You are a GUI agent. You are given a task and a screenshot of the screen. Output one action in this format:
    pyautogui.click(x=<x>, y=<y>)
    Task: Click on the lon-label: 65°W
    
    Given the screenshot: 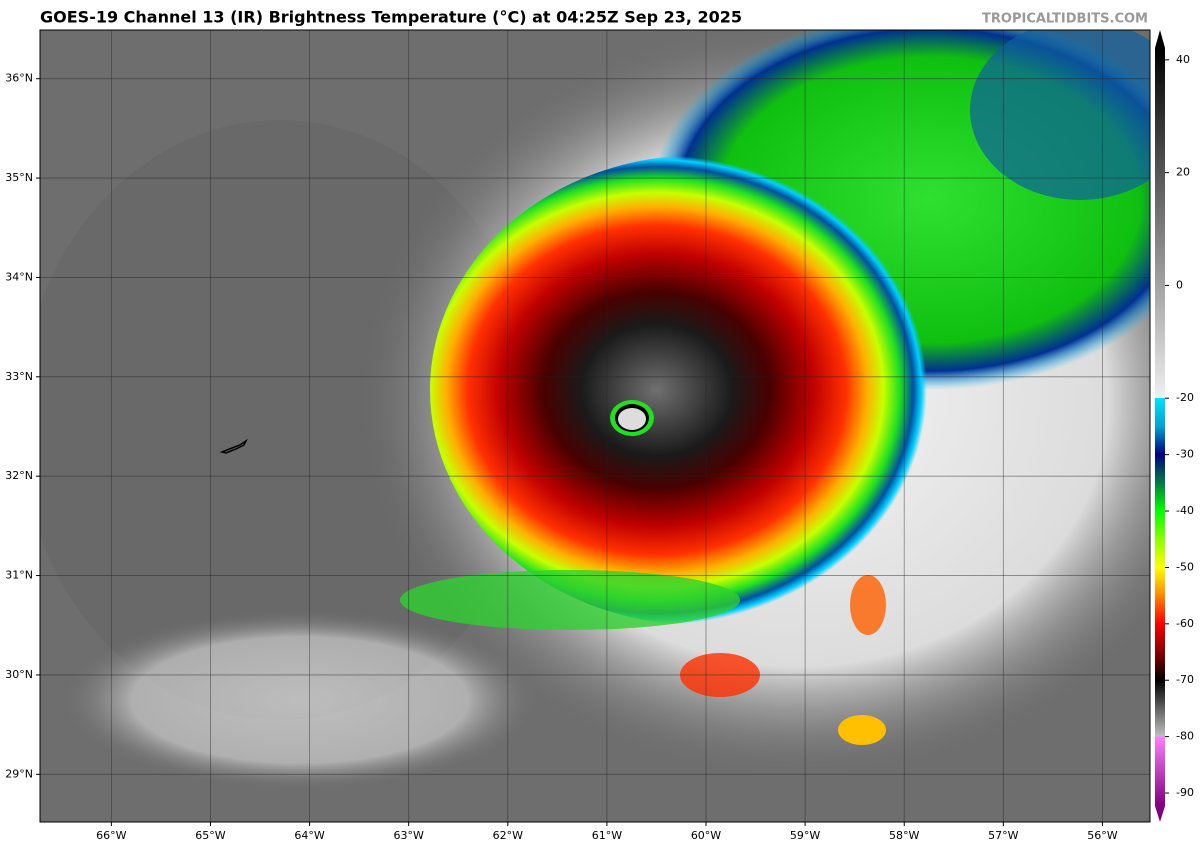 What is the action you would take?
    pyautogui.click(x=210, y=835)
    